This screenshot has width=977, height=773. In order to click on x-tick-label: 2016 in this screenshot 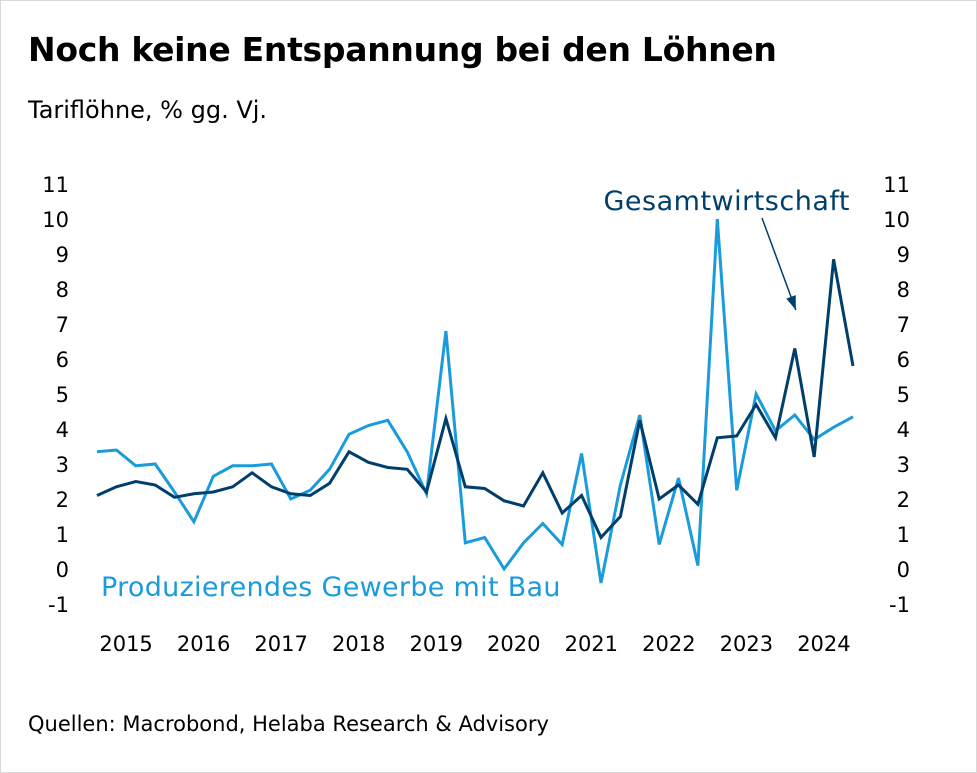, I will do `click(203, 644)`.